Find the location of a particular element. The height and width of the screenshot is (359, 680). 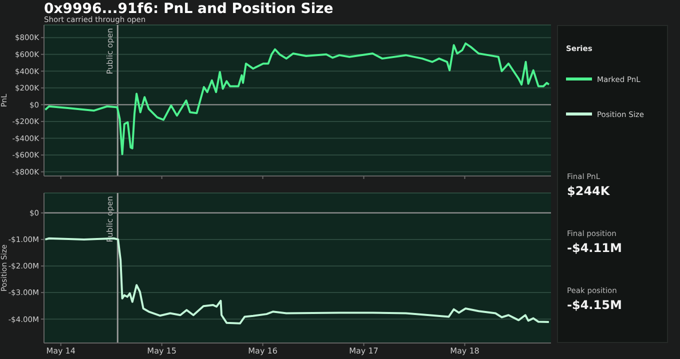

text: -$4.15M is located at coordinates (594, 305).